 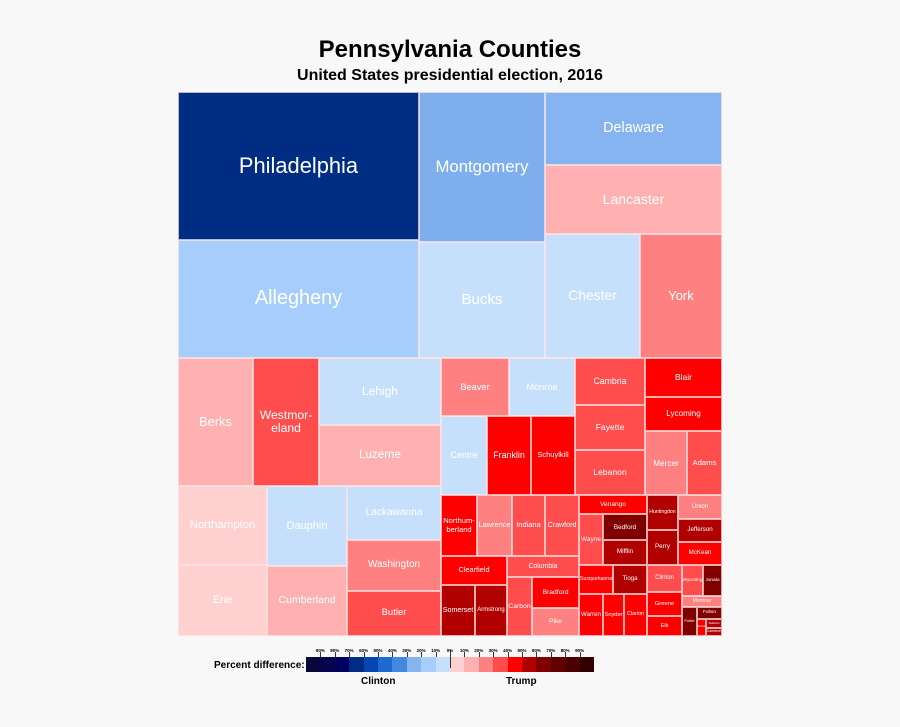 I want to click on county-tile-susquehanna: Susquehanna, so click(x=596, y=579).